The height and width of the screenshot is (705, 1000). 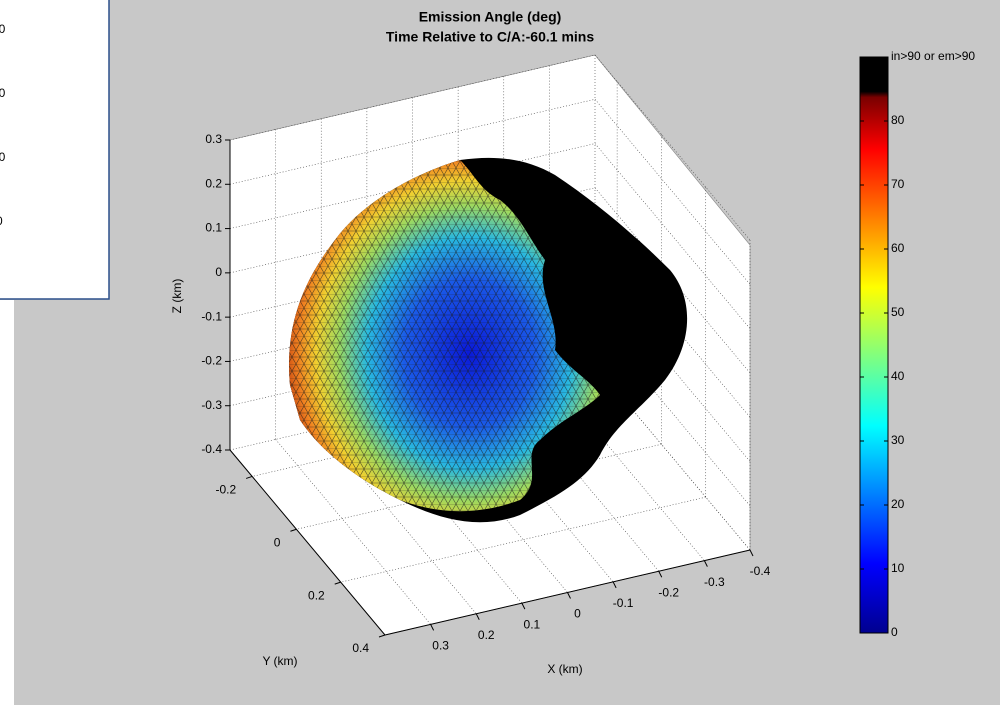 I want to click on z-tick-label: 0.2, so click(x=213, y=183).